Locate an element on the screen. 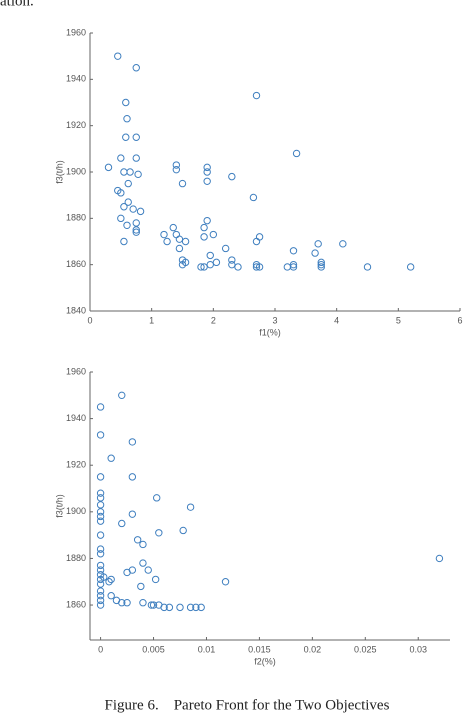 The image size is (474, 716). x-tick-label: 6 is located at coordinates (459, 320).